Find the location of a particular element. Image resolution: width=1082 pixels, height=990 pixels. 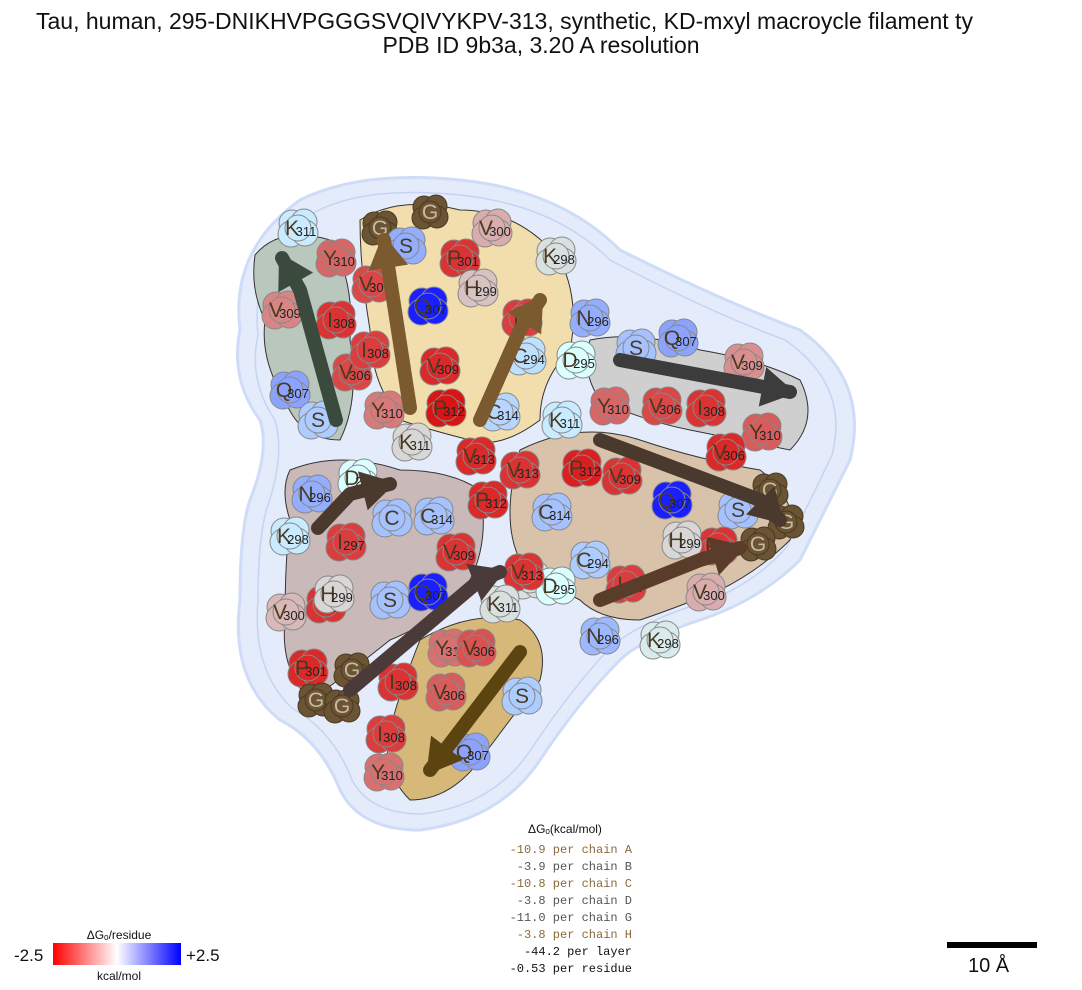

residue-letter: Q is located at coordinates (666, 500).